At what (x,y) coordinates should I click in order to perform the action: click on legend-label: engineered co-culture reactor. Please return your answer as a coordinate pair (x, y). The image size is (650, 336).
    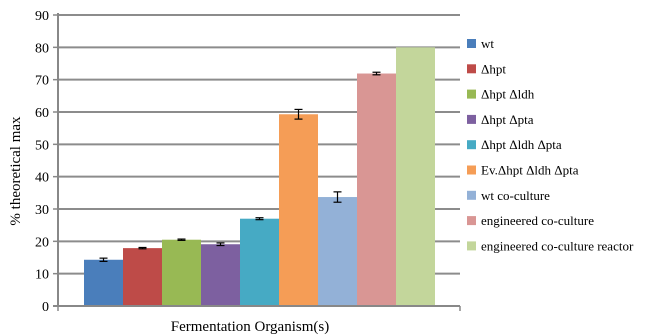
    Looking at the image, I should click on (557, 245).